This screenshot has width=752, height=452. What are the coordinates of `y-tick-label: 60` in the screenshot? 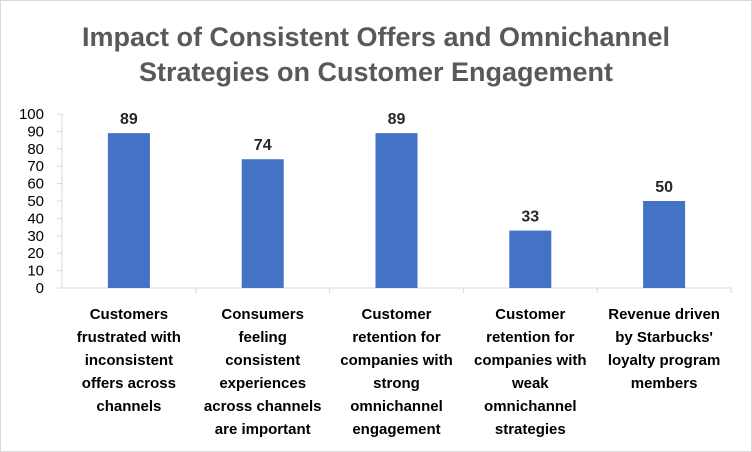 It's located at (35, 184).